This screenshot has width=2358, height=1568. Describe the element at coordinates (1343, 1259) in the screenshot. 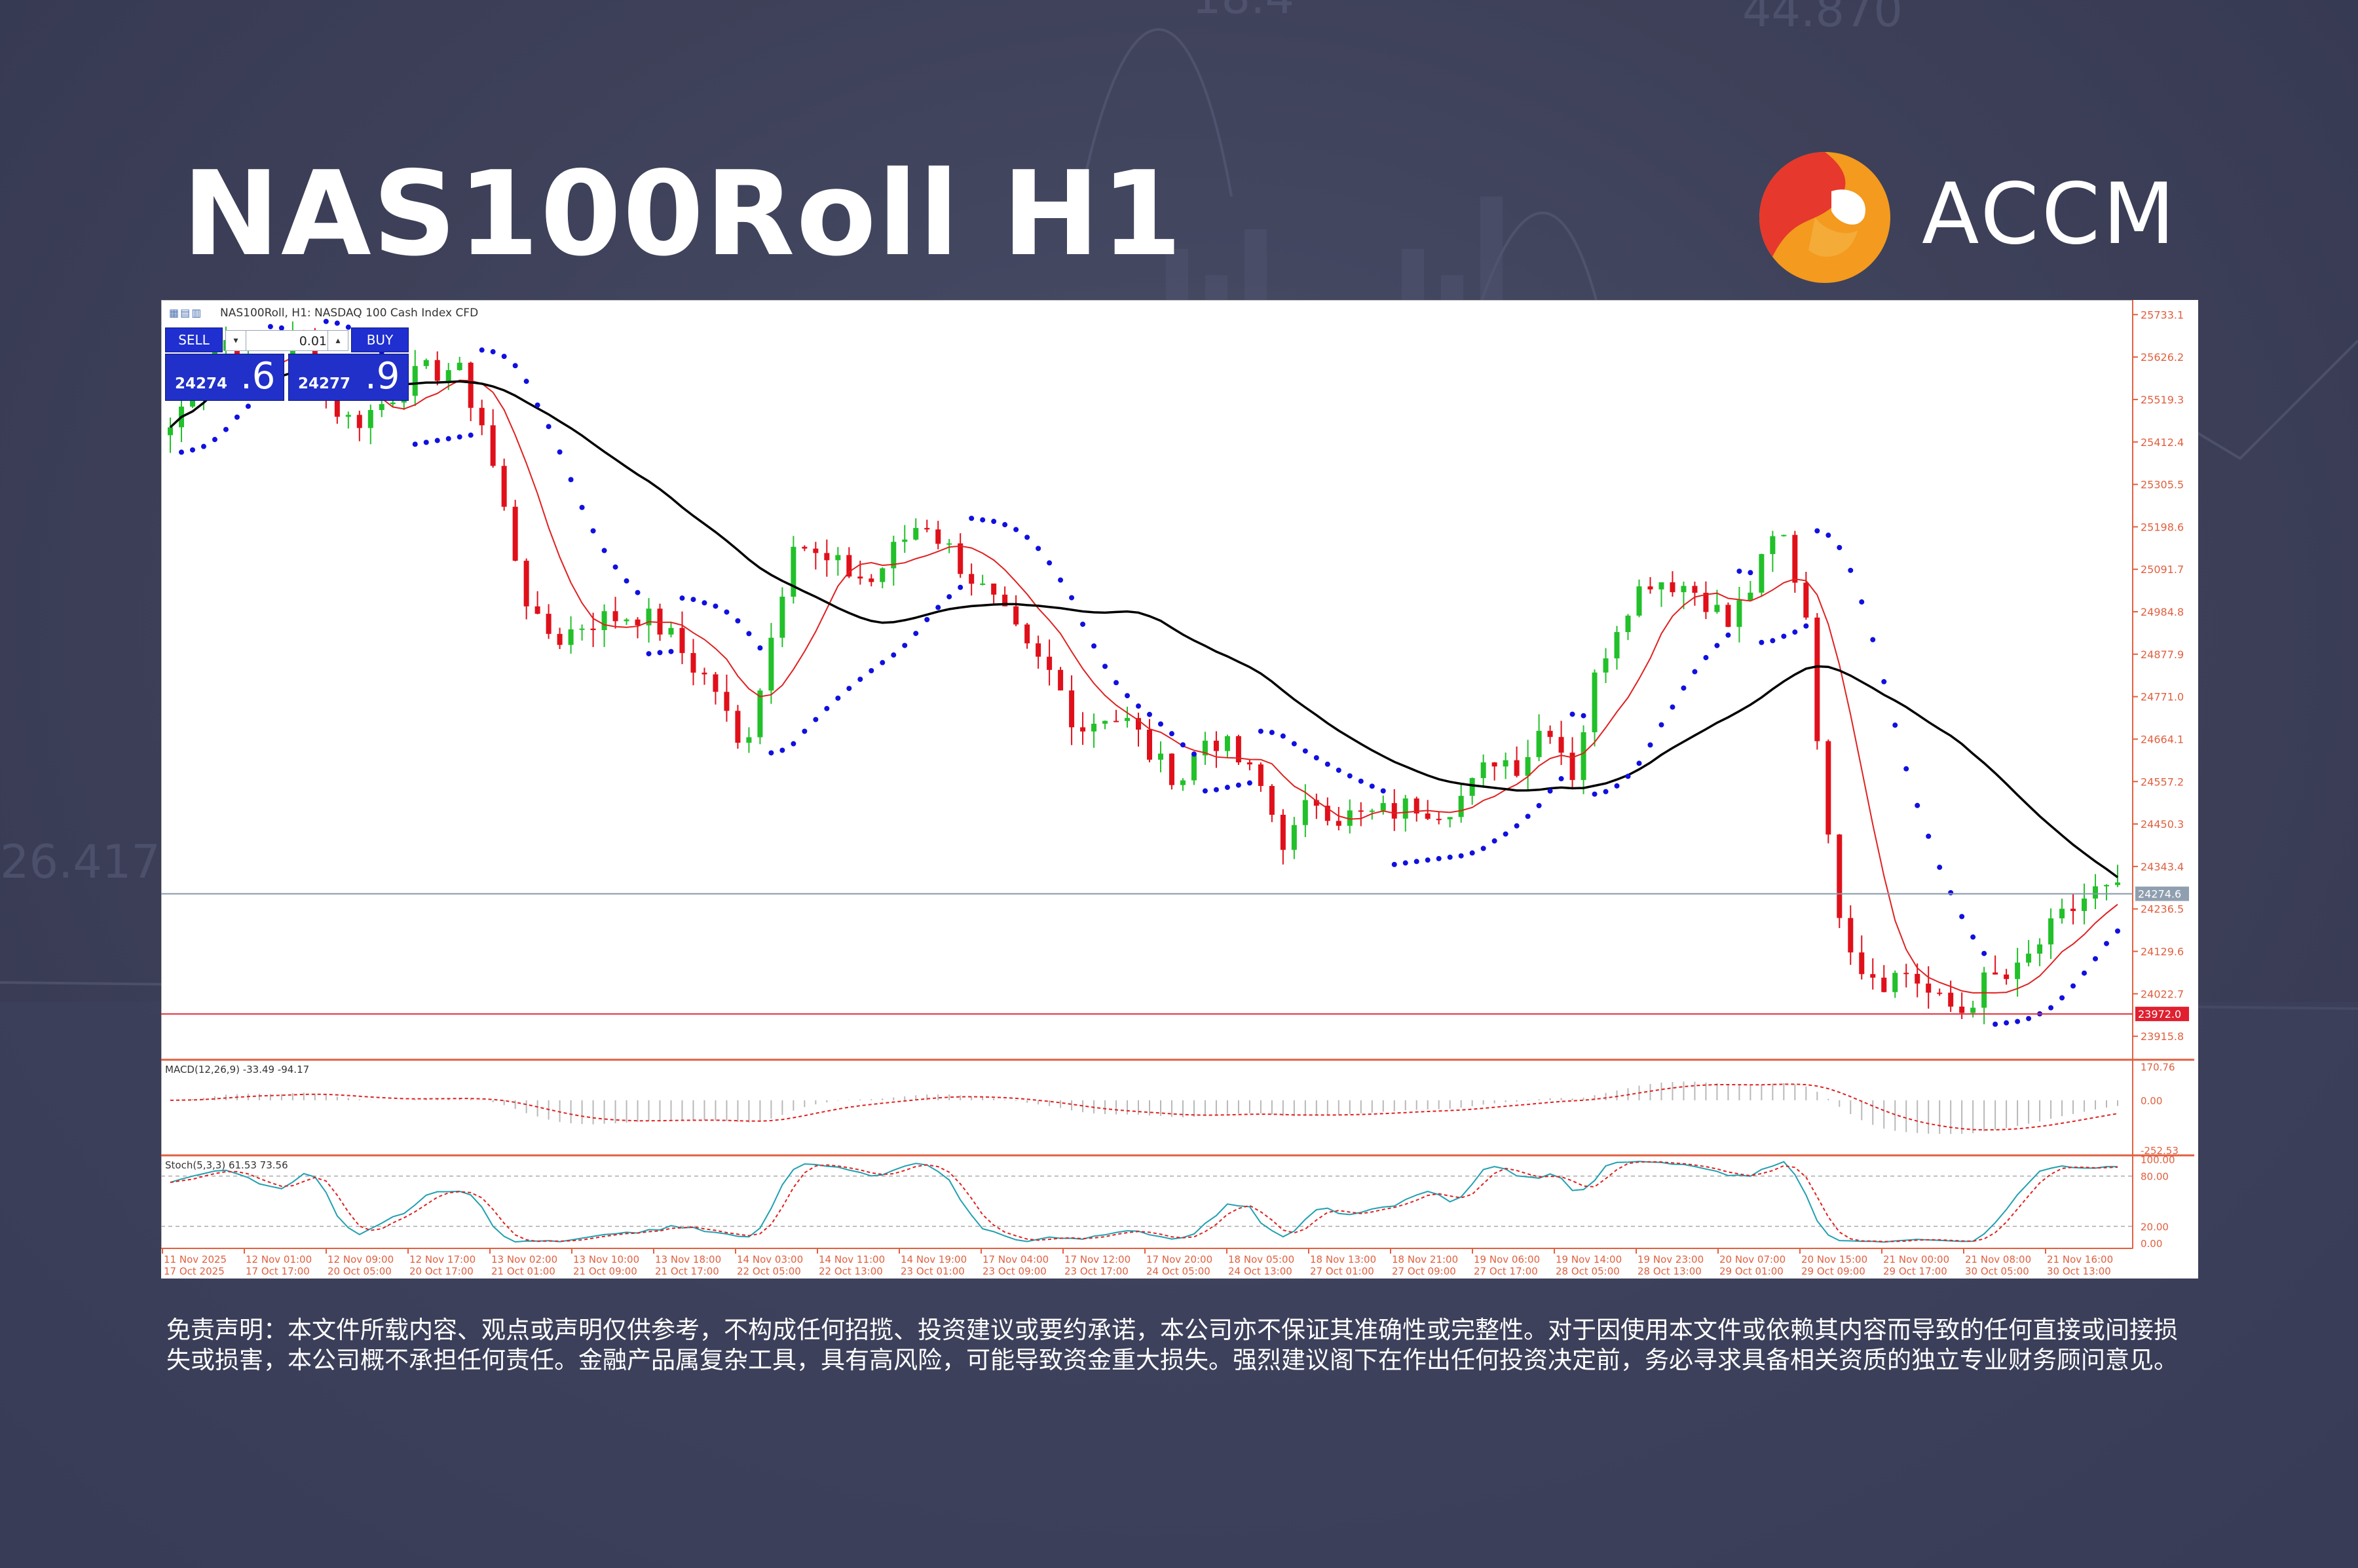

I see `time-tick-label: 18 Nov 13:00` at that location.